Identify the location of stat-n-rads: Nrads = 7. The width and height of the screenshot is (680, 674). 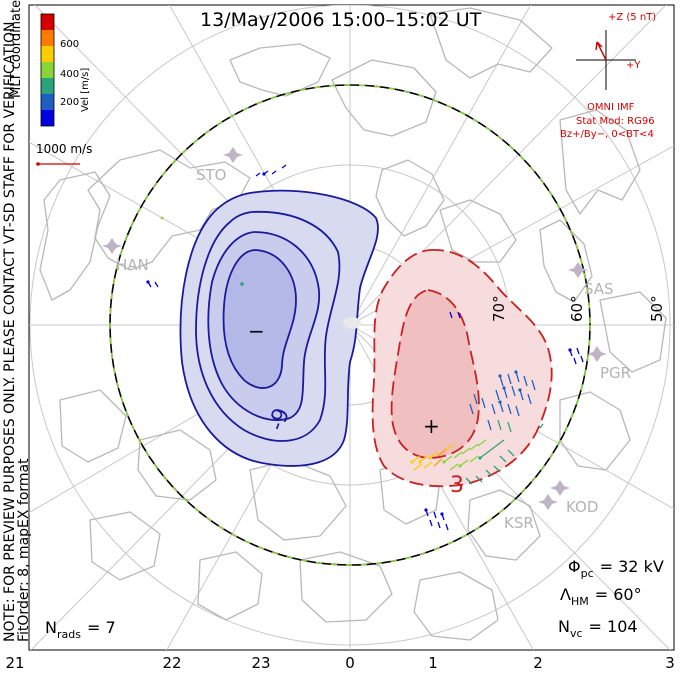
(80, 629).